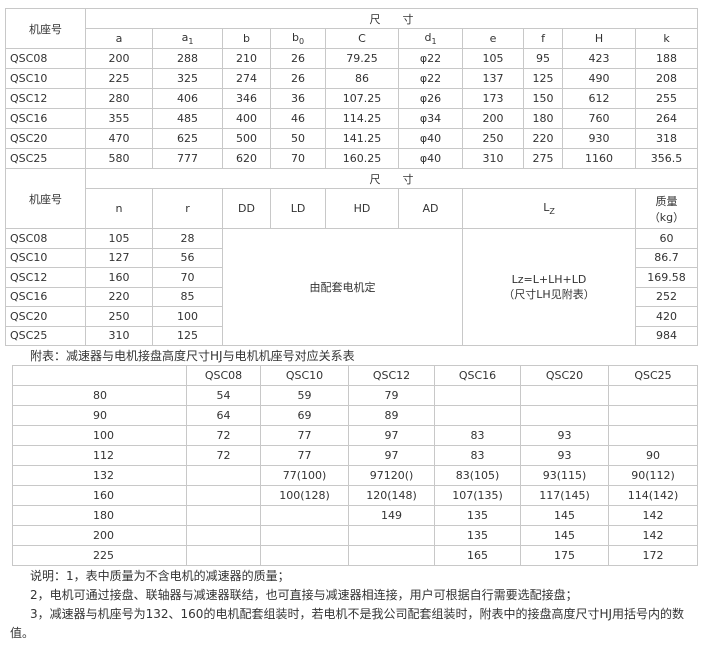 This screenshot has width=709, height=647. I want to click on data-cell: QSC12, so click(45, 277).